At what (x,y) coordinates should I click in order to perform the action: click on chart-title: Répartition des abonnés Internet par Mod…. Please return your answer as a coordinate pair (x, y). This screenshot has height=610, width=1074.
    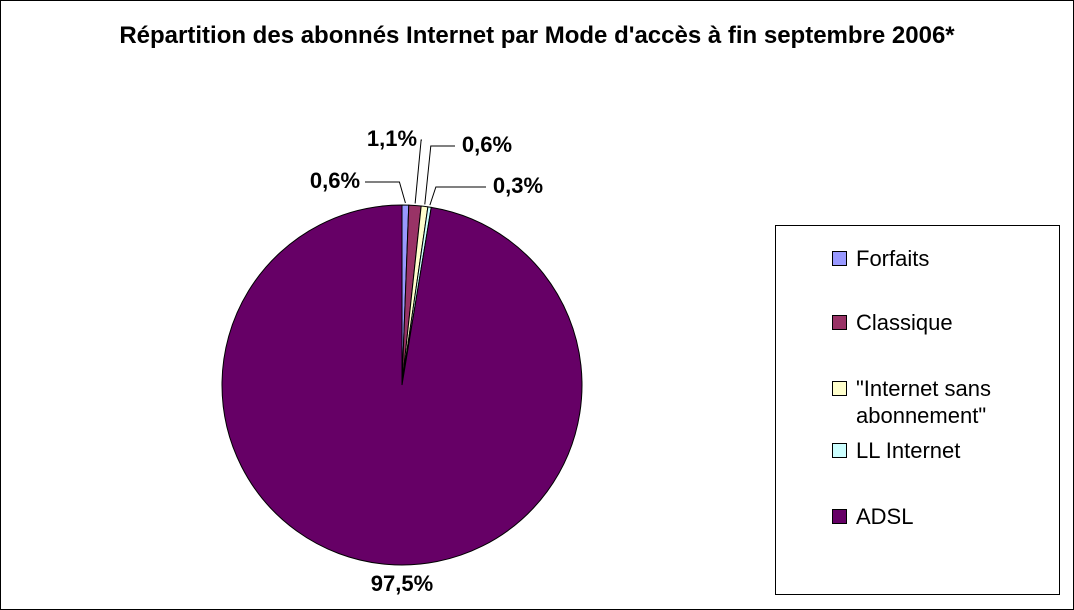
    Looking at the image, I should click on (537, 35).